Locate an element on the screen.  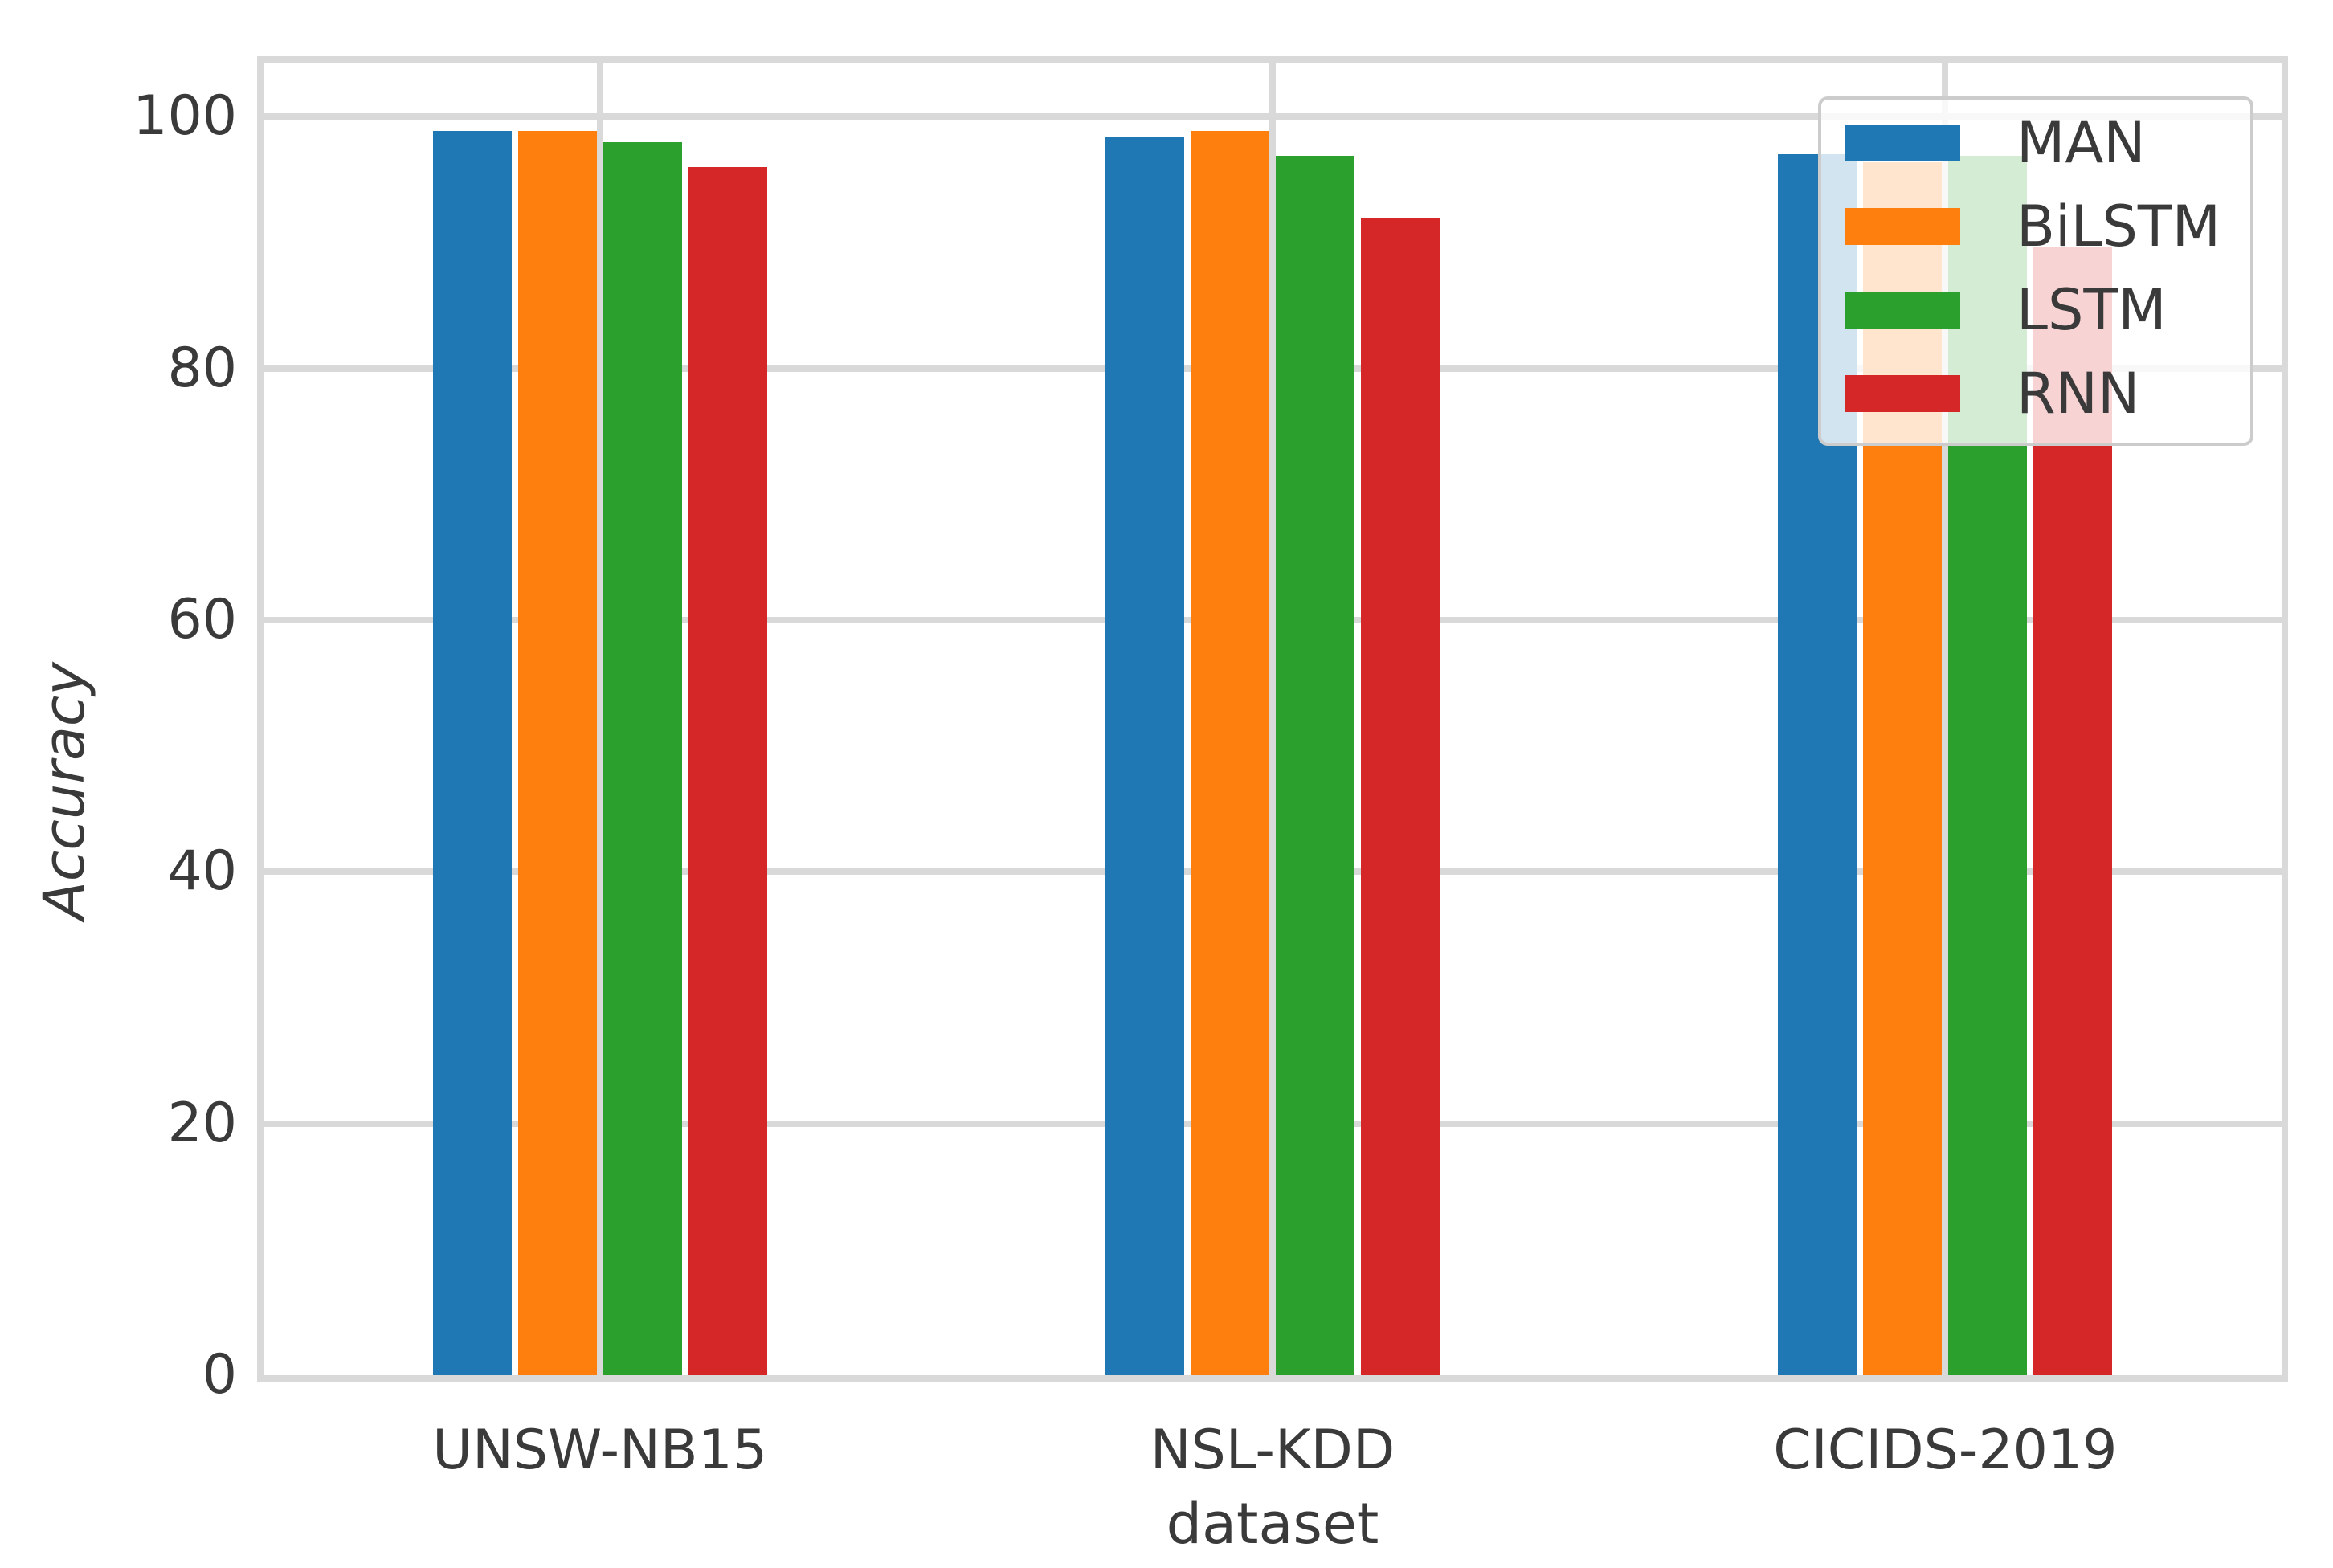
bar-man-nsl-kdd is located at coordinates (1144, 756).